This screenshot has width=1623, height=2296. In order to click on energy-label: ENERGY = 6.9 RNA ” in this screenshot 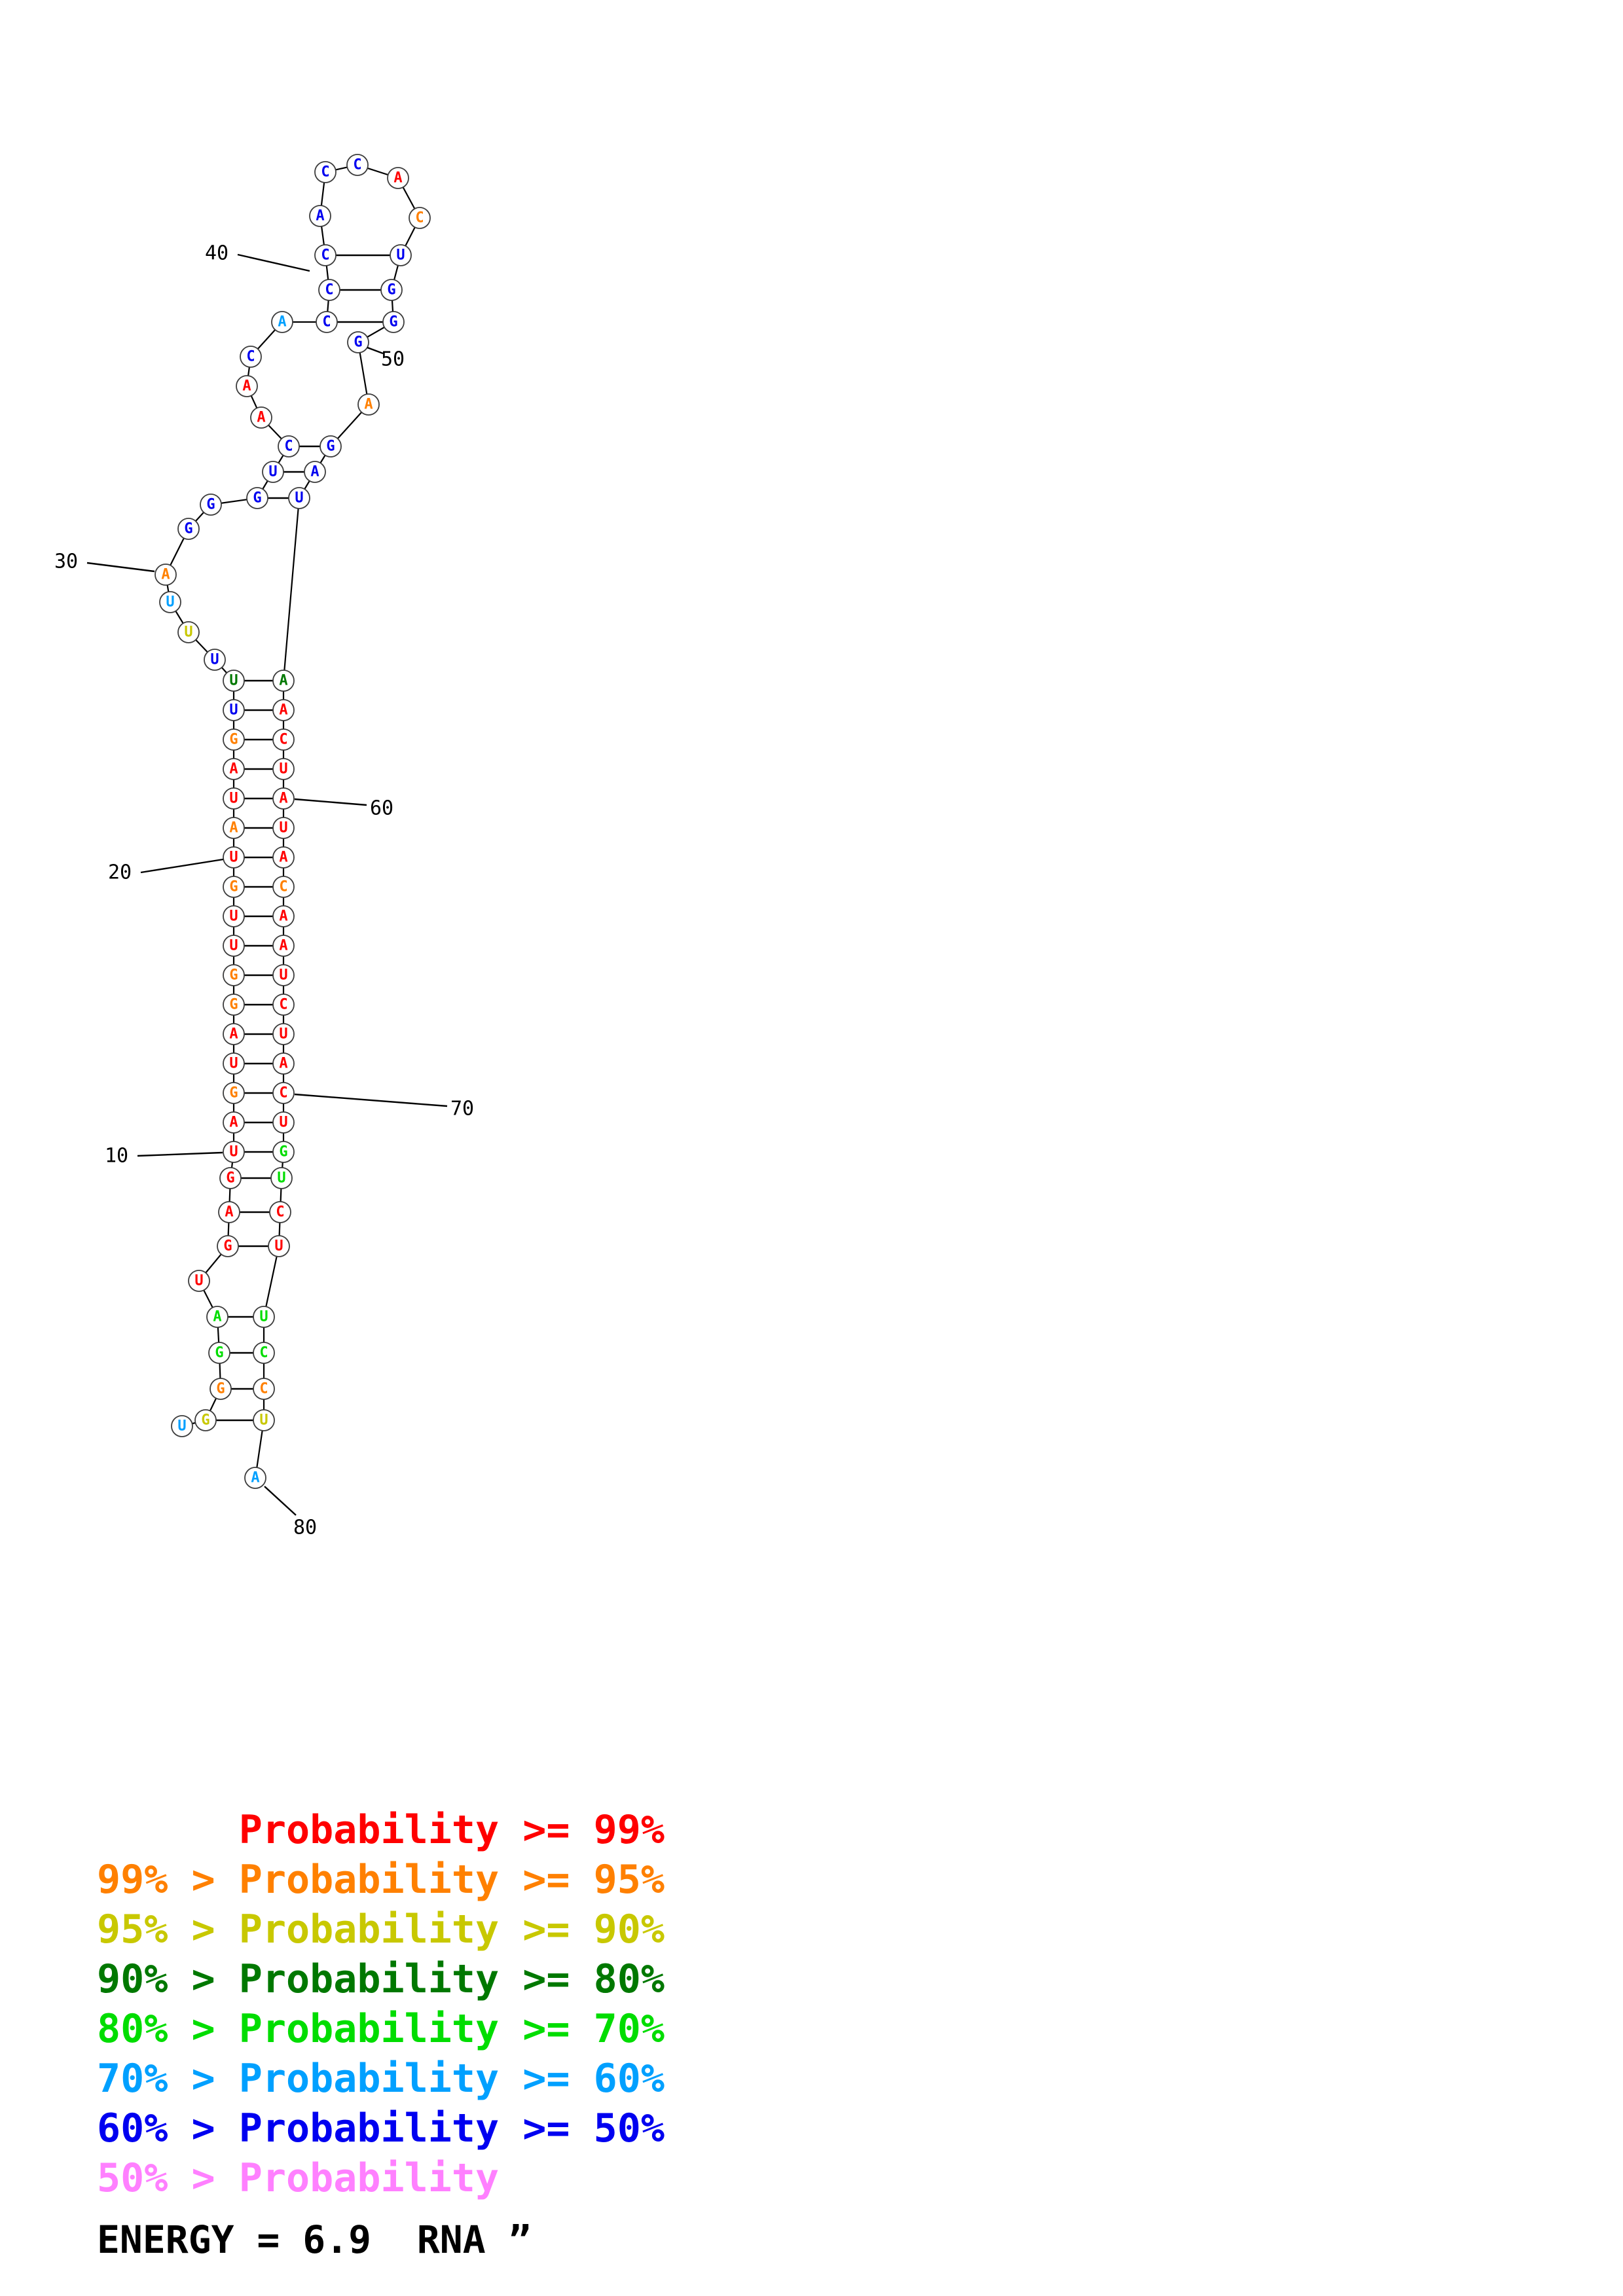, I will do `click(314, 2239)`.